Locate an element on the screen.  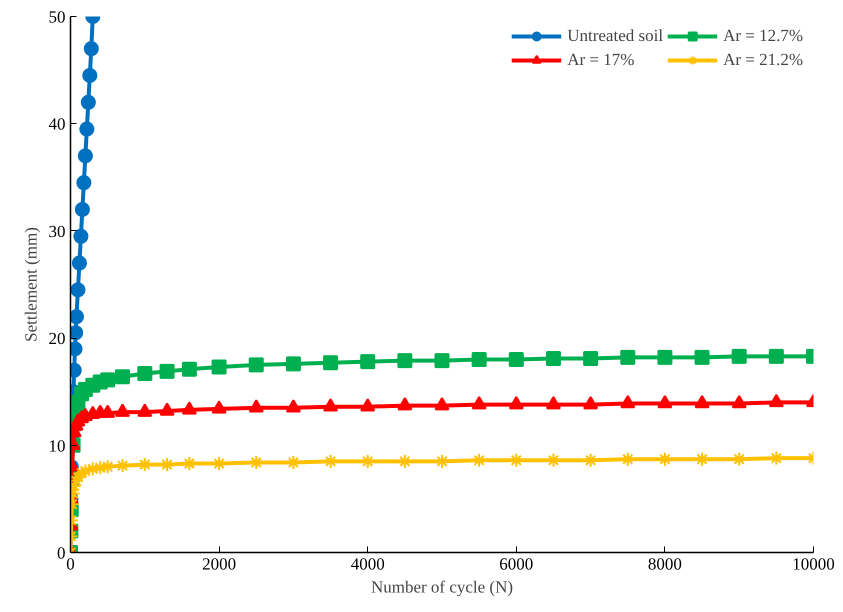
x-tick-label: 10000 is located at coordinates (813, 564).